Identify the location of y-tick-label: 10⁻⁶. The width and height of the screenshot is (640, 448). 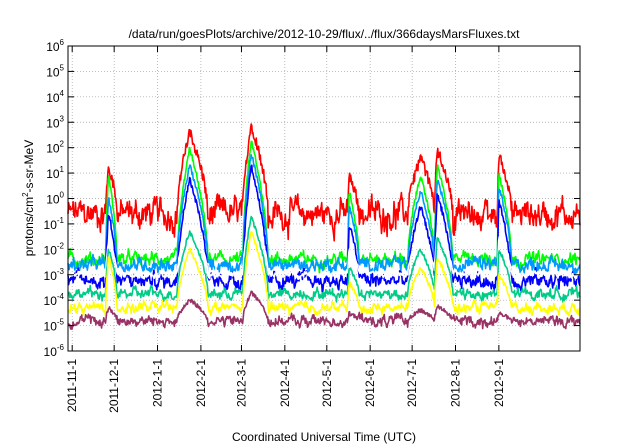
(54, 351).